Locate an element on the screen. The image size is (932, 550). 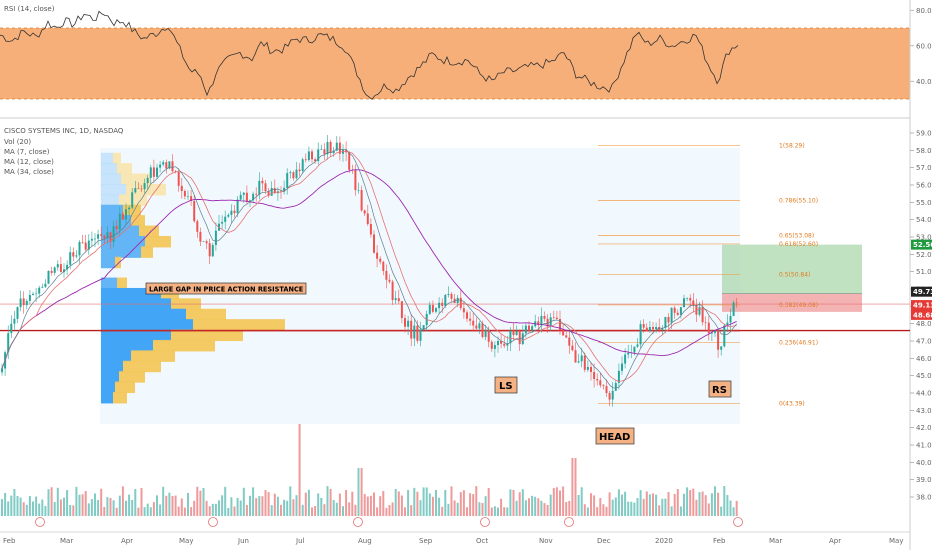
profile-buy-bar is located at coordinates (110, 377).